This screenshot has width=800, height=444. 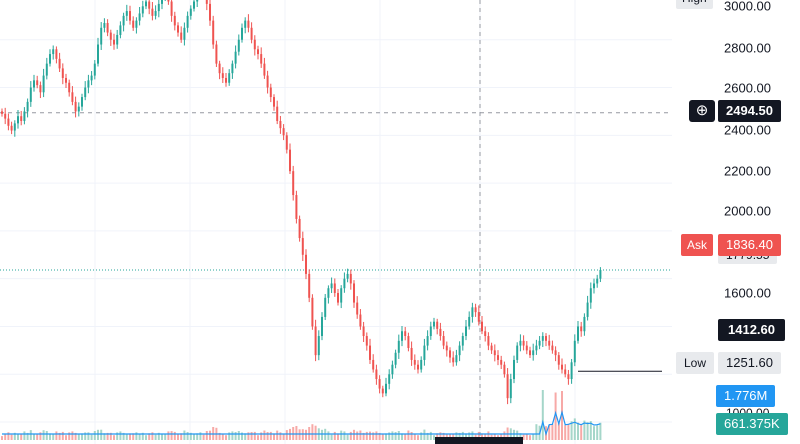 What do you see at coordinates (702, 111) in the screenshot?
I see `plus-circle-icon: ⊕` at bounding box center [702, 111].